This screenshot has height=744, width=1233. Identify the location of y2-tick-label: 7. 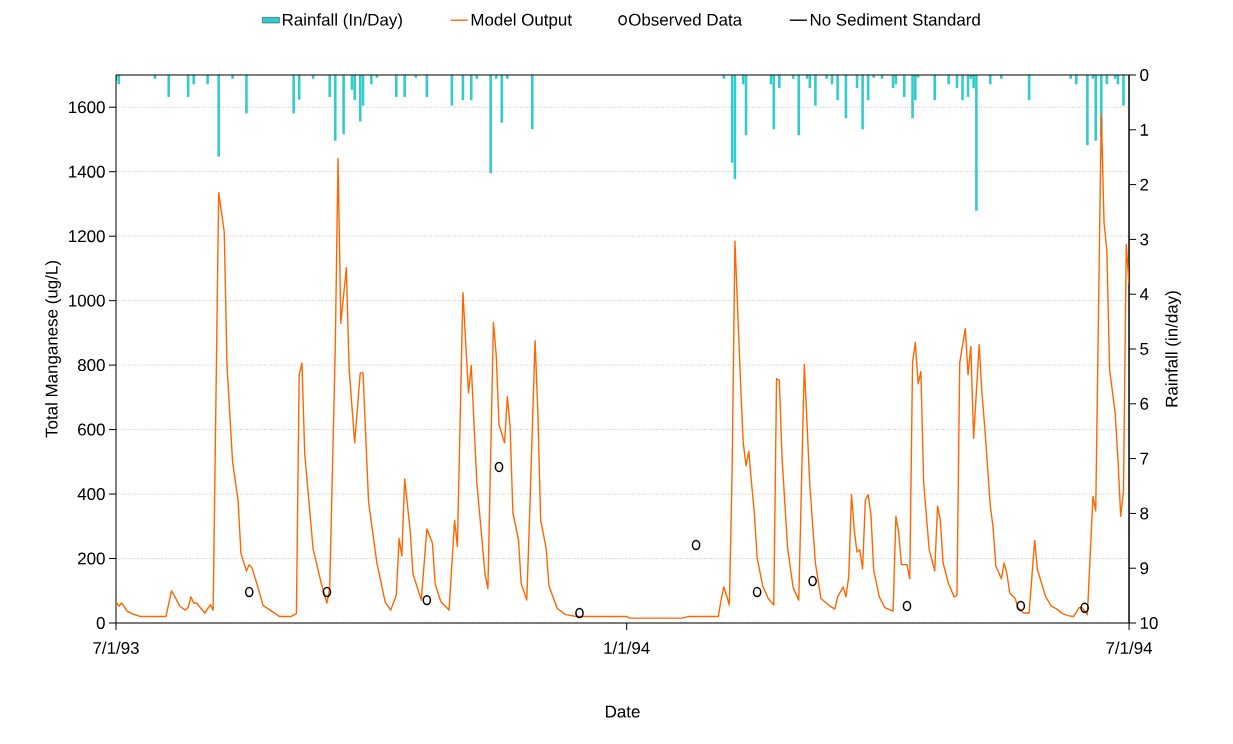
(1144, 458).